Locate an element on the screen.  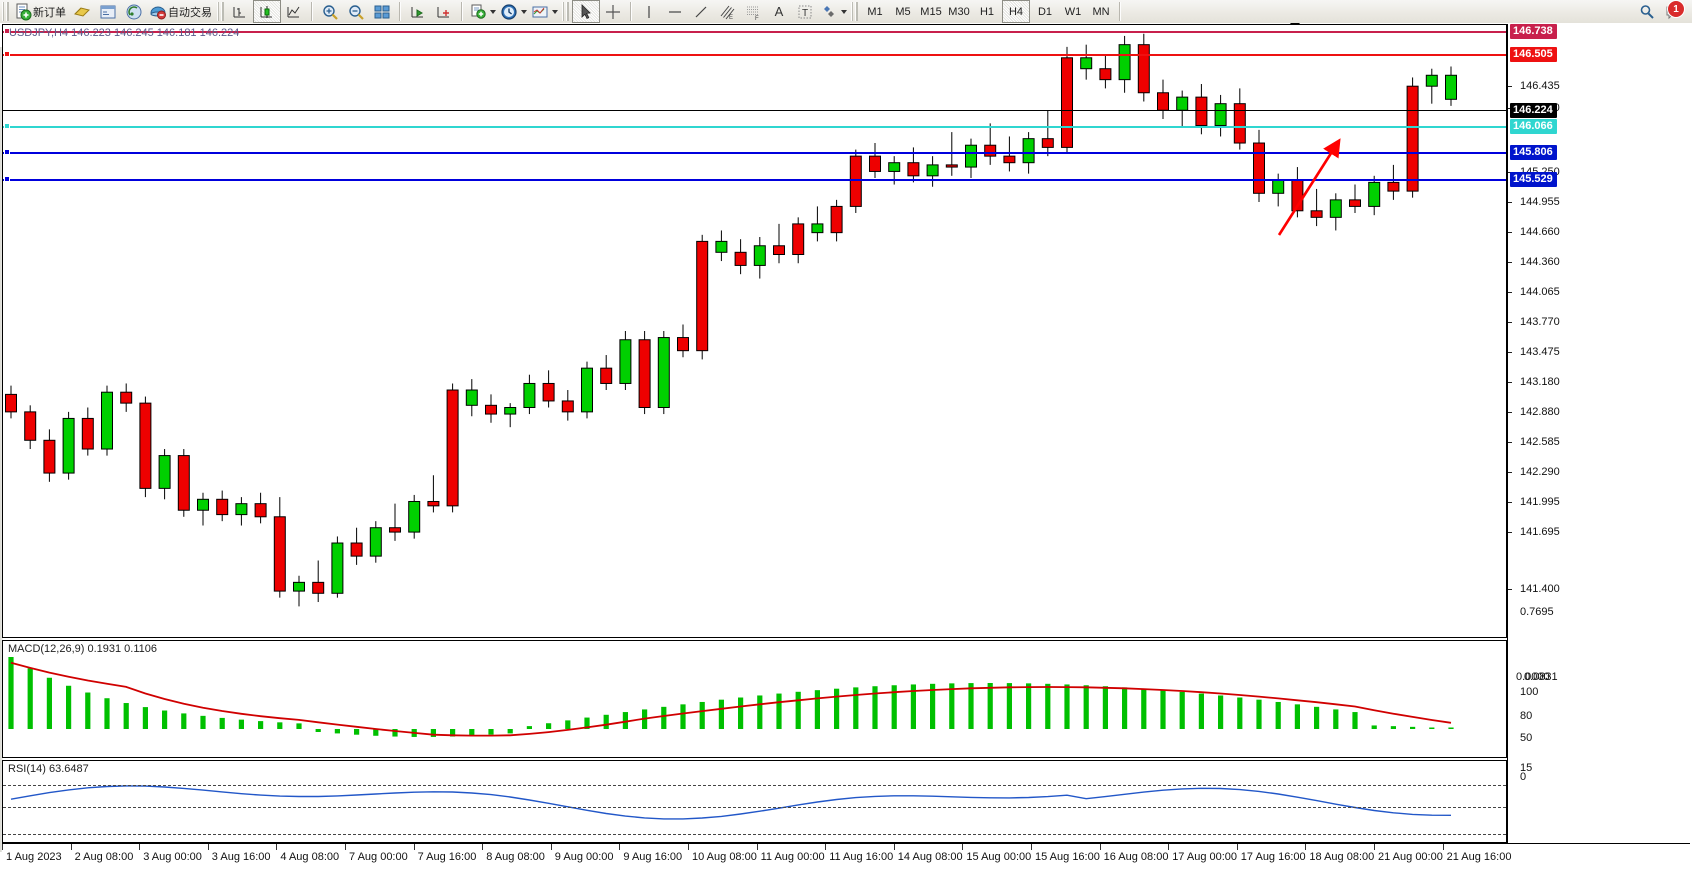
chart-vertical-scrollbar is located at coordinates (1, 449).